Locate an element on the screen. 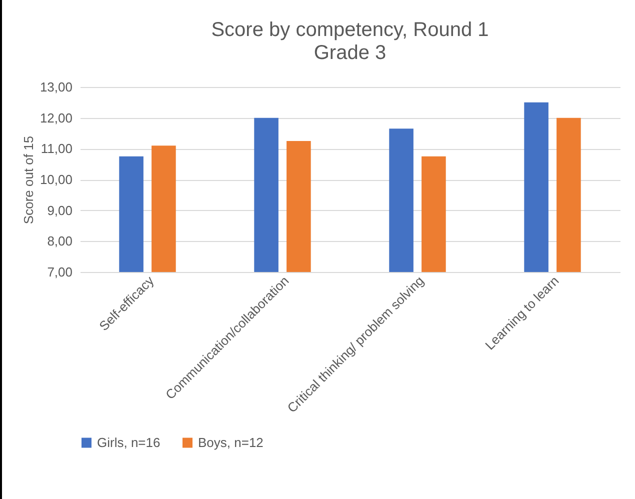 The width and height of the screenshot is (635, 499). y-tick-label: 13,00 is located at coordinates (56, 87).